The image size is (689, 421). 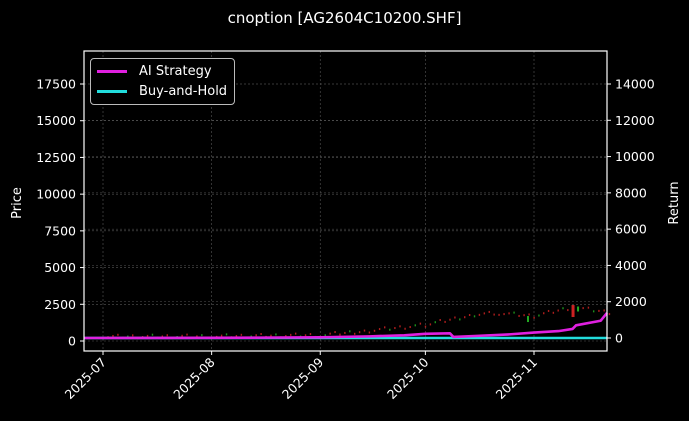 I want to click on price-candles, so click(x=356, y=322).